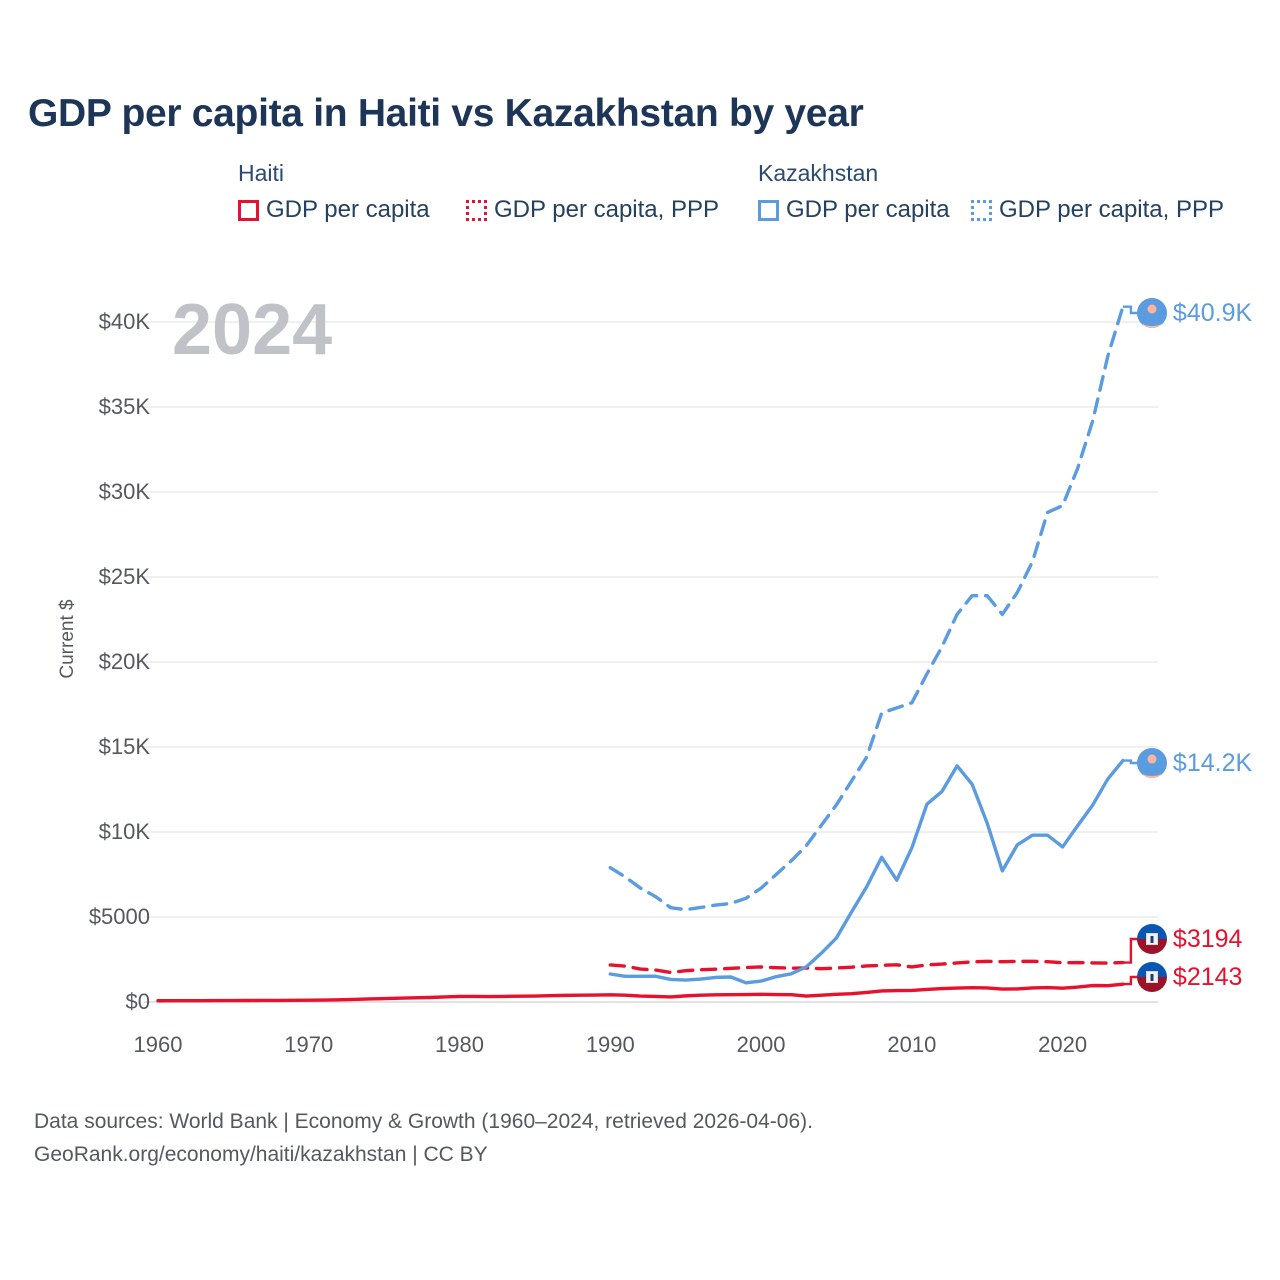 The height and width of the screenshot is (1280, 1280). I want to click on endpoint-kazakhstan-ppp: $40.9K, so click(1194, 313).